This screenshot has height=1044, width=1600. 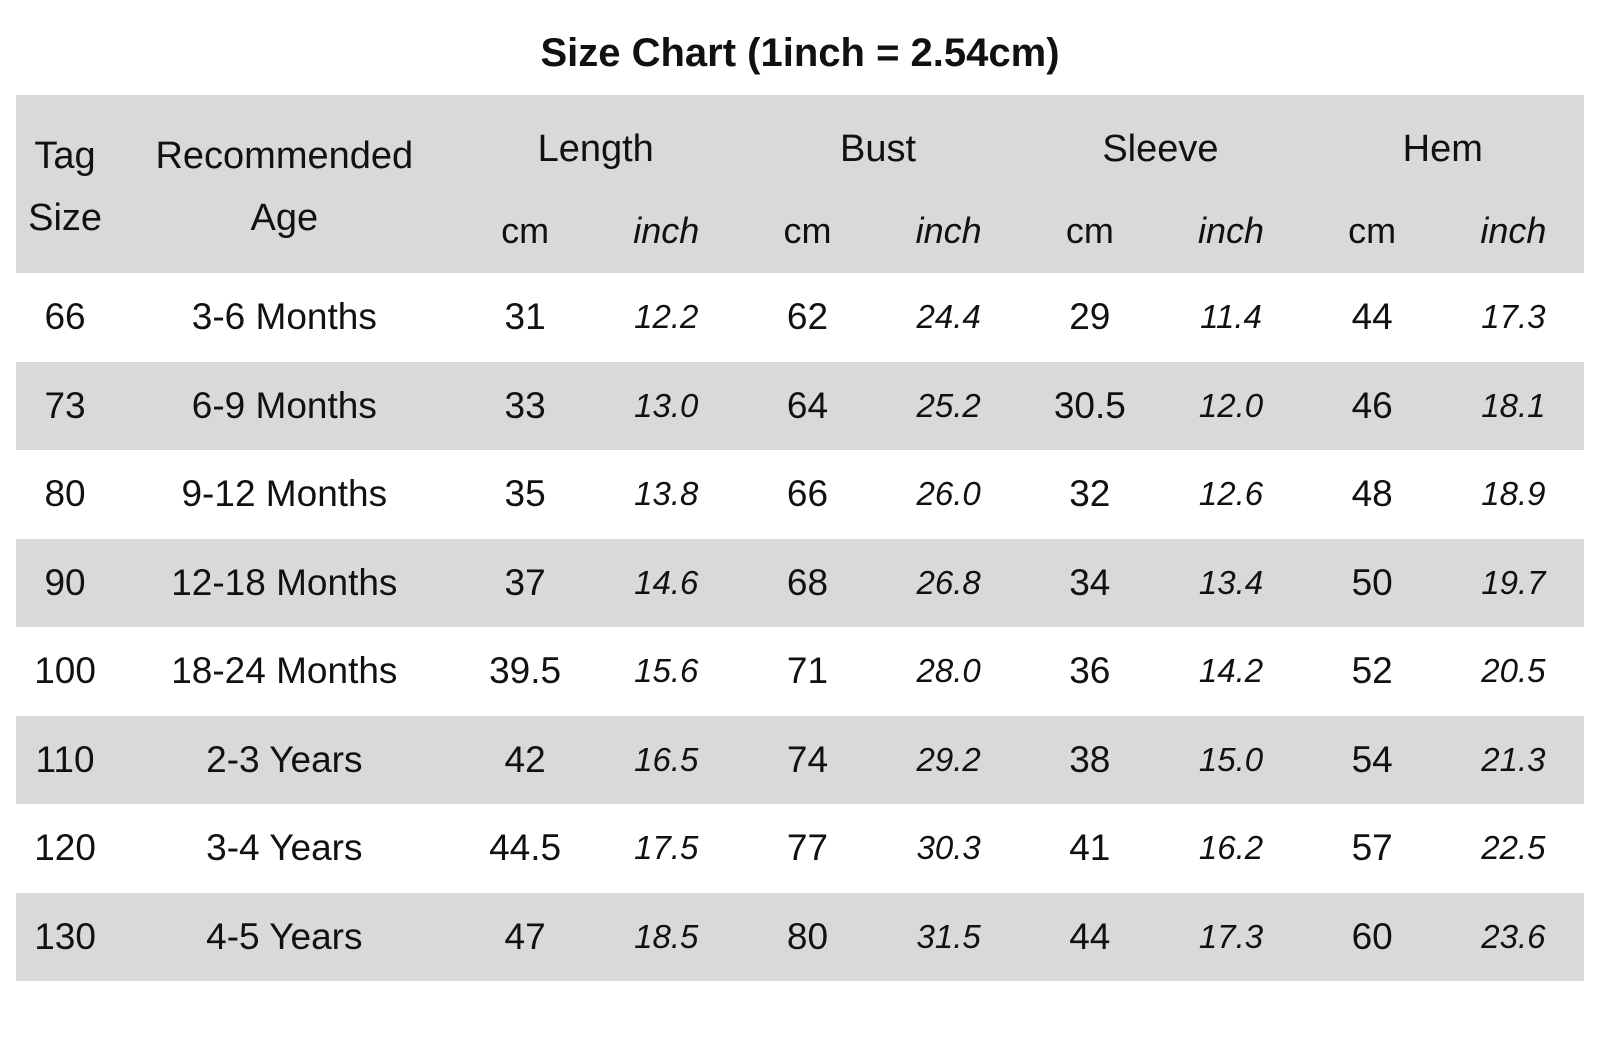 What do you see at coordinates (807, 494) in the screenshot?
I see `cell-bust-cm: 66` at bounding box center [807, 494].